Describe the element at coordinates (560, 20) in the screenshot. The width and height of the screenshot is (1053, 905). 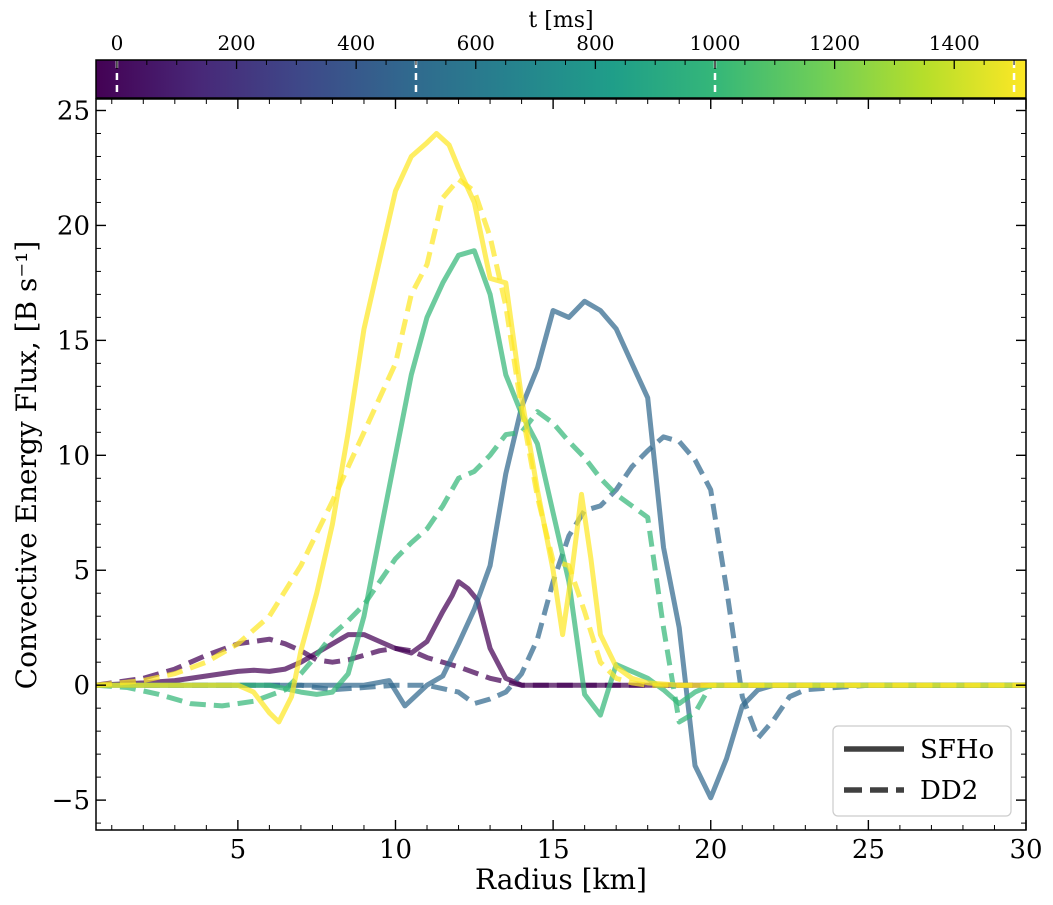
I see `colorbar-label: t [ms]` at that location.